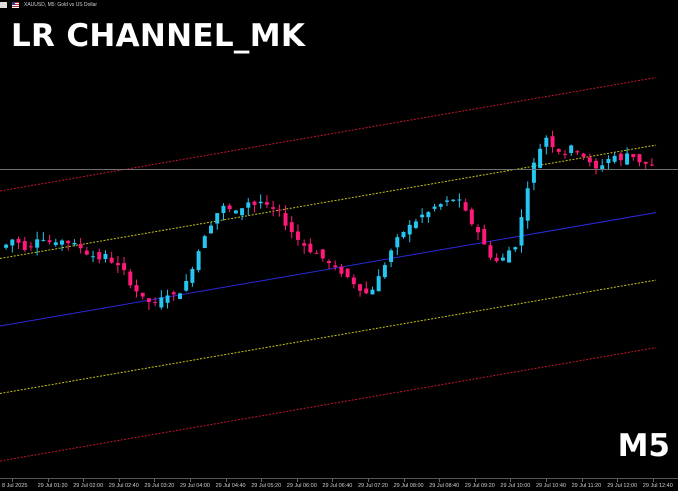 The image size is (678, 491). Describe the element at coordinates (622, 486) in the screenshot. I see `time-tick-label: 29 Jul 12:00` at that location.